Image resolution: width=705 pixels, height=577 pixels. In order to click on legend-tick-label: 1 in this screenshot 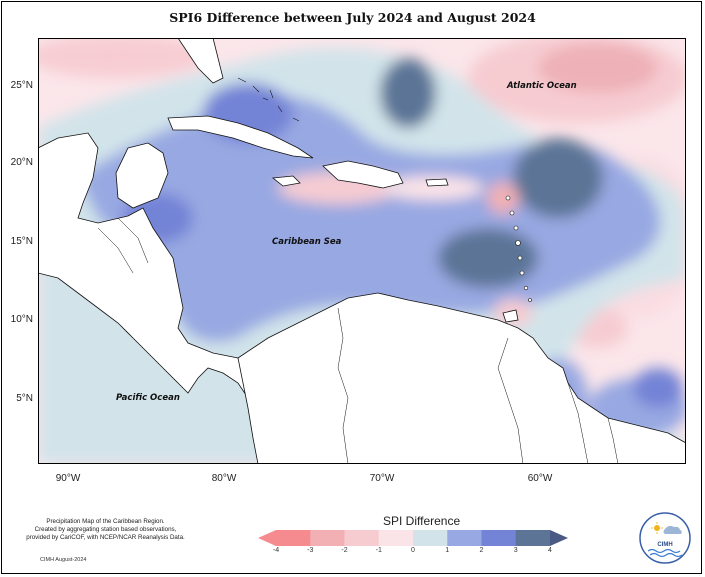, I will do `click(447, 550)`.